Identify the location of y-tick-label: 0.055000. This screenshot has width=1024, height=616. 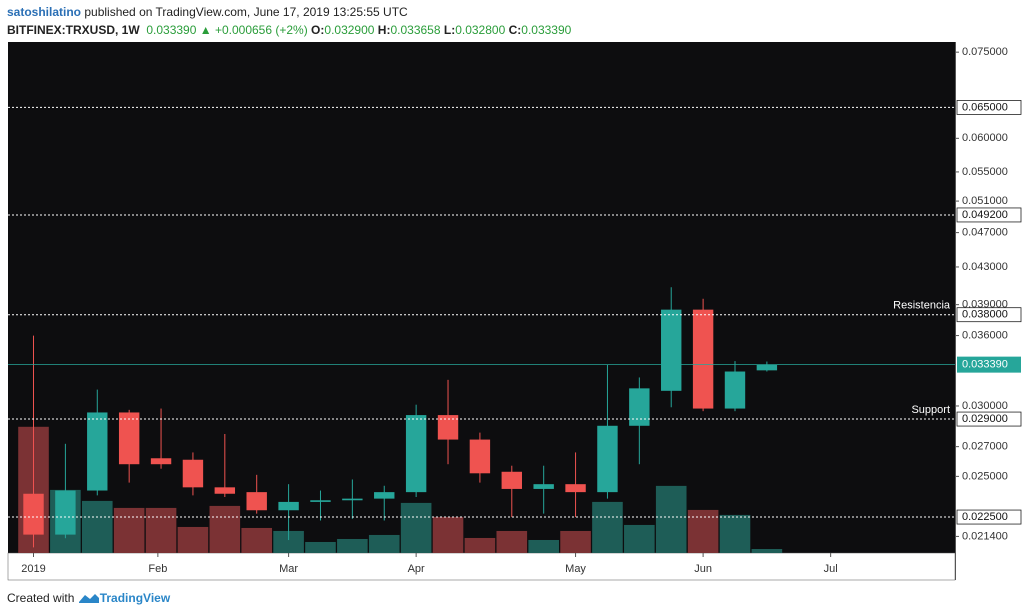
(985, 172).